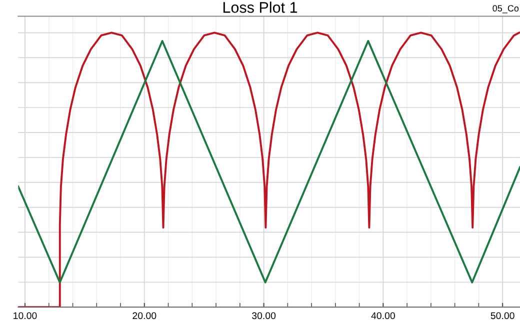 This screenshot has height=325, width=520. What do you see at coordinates (144, 316) in the screenshot?
I see `x-tick-label: 20.00` at bounding box center [144, 316].